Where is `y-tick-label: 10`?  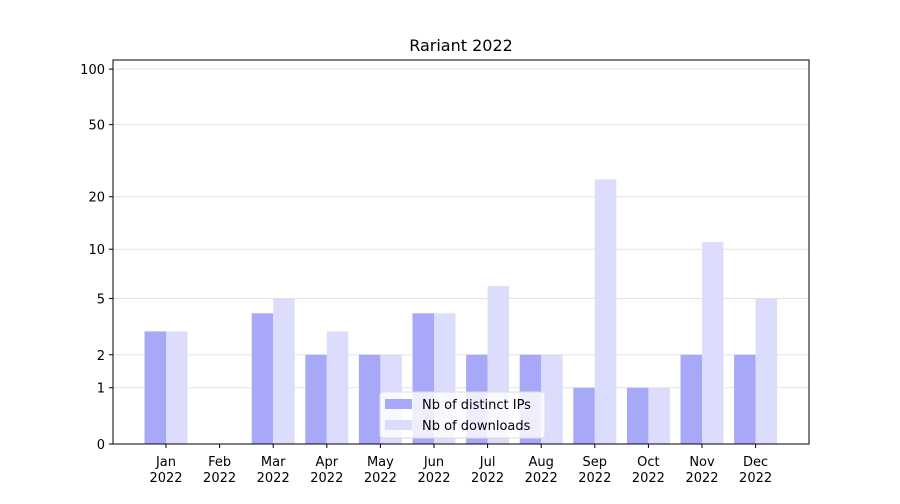 y-tick-label: 10 is located at coordinates (96, 250).